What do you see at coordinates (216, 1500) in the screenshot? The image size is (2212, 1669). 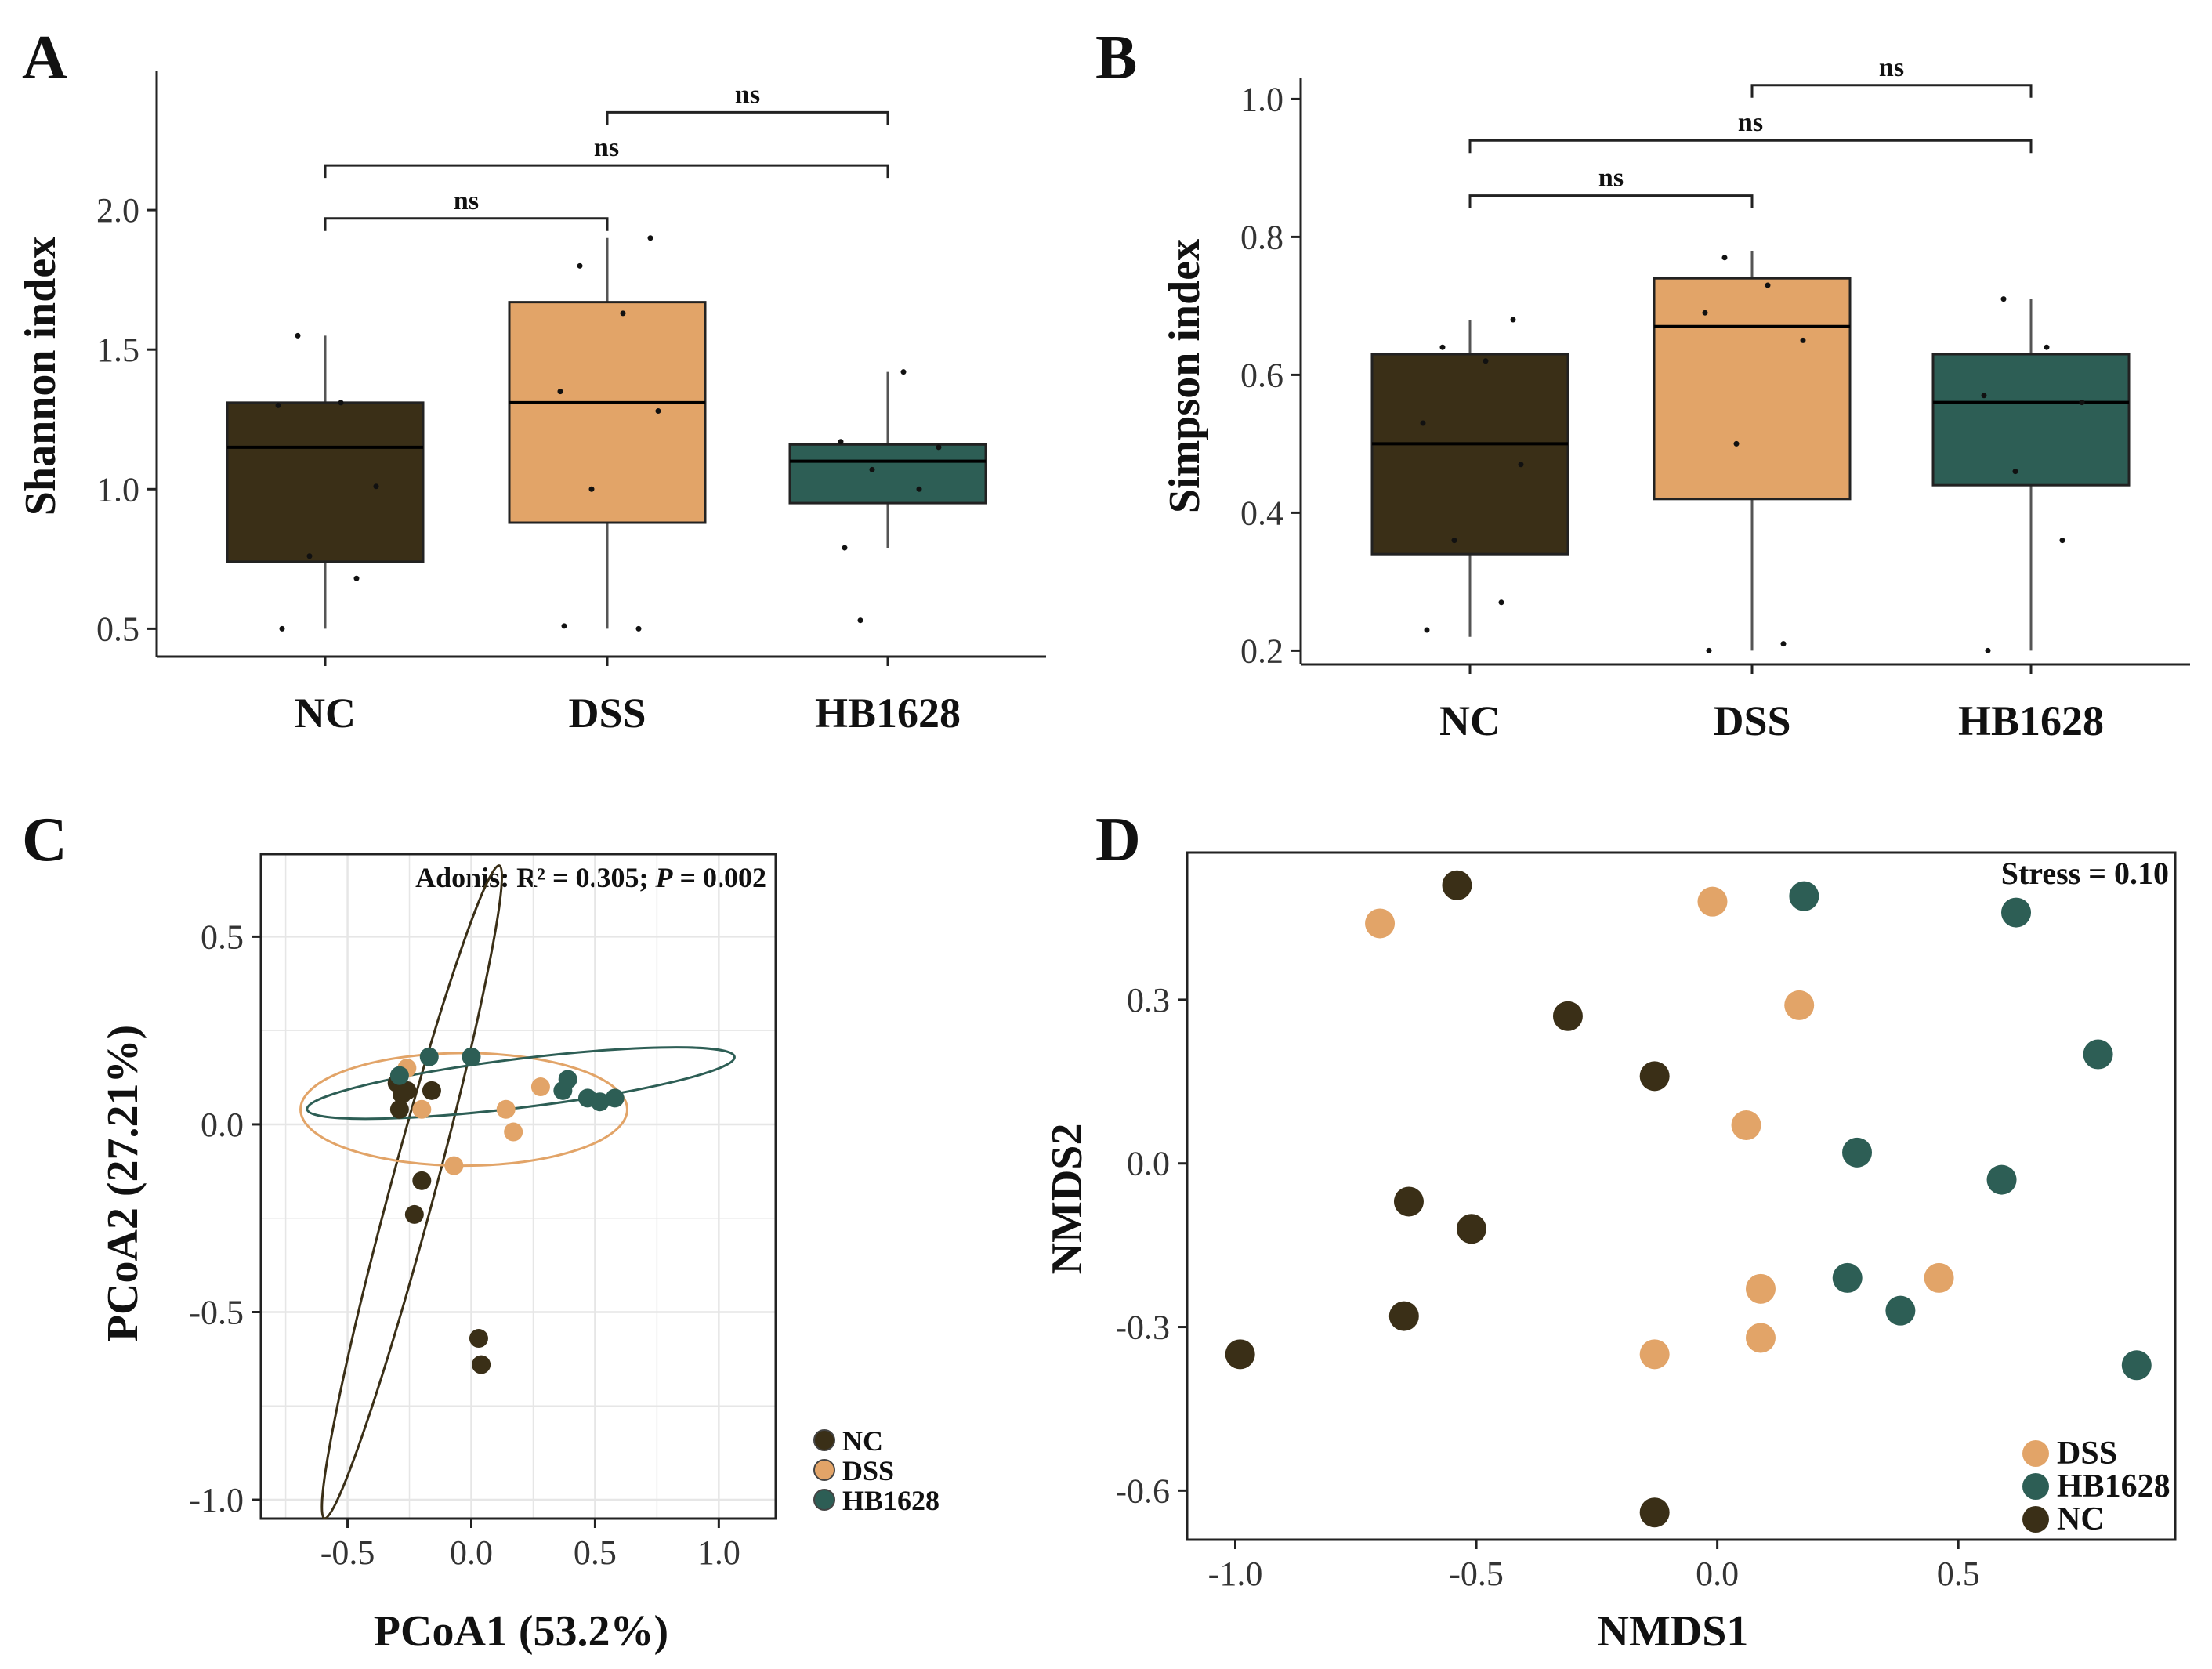 I see `panel-c-y-tick-label: -1.0` at bounding box center [216, 1500].